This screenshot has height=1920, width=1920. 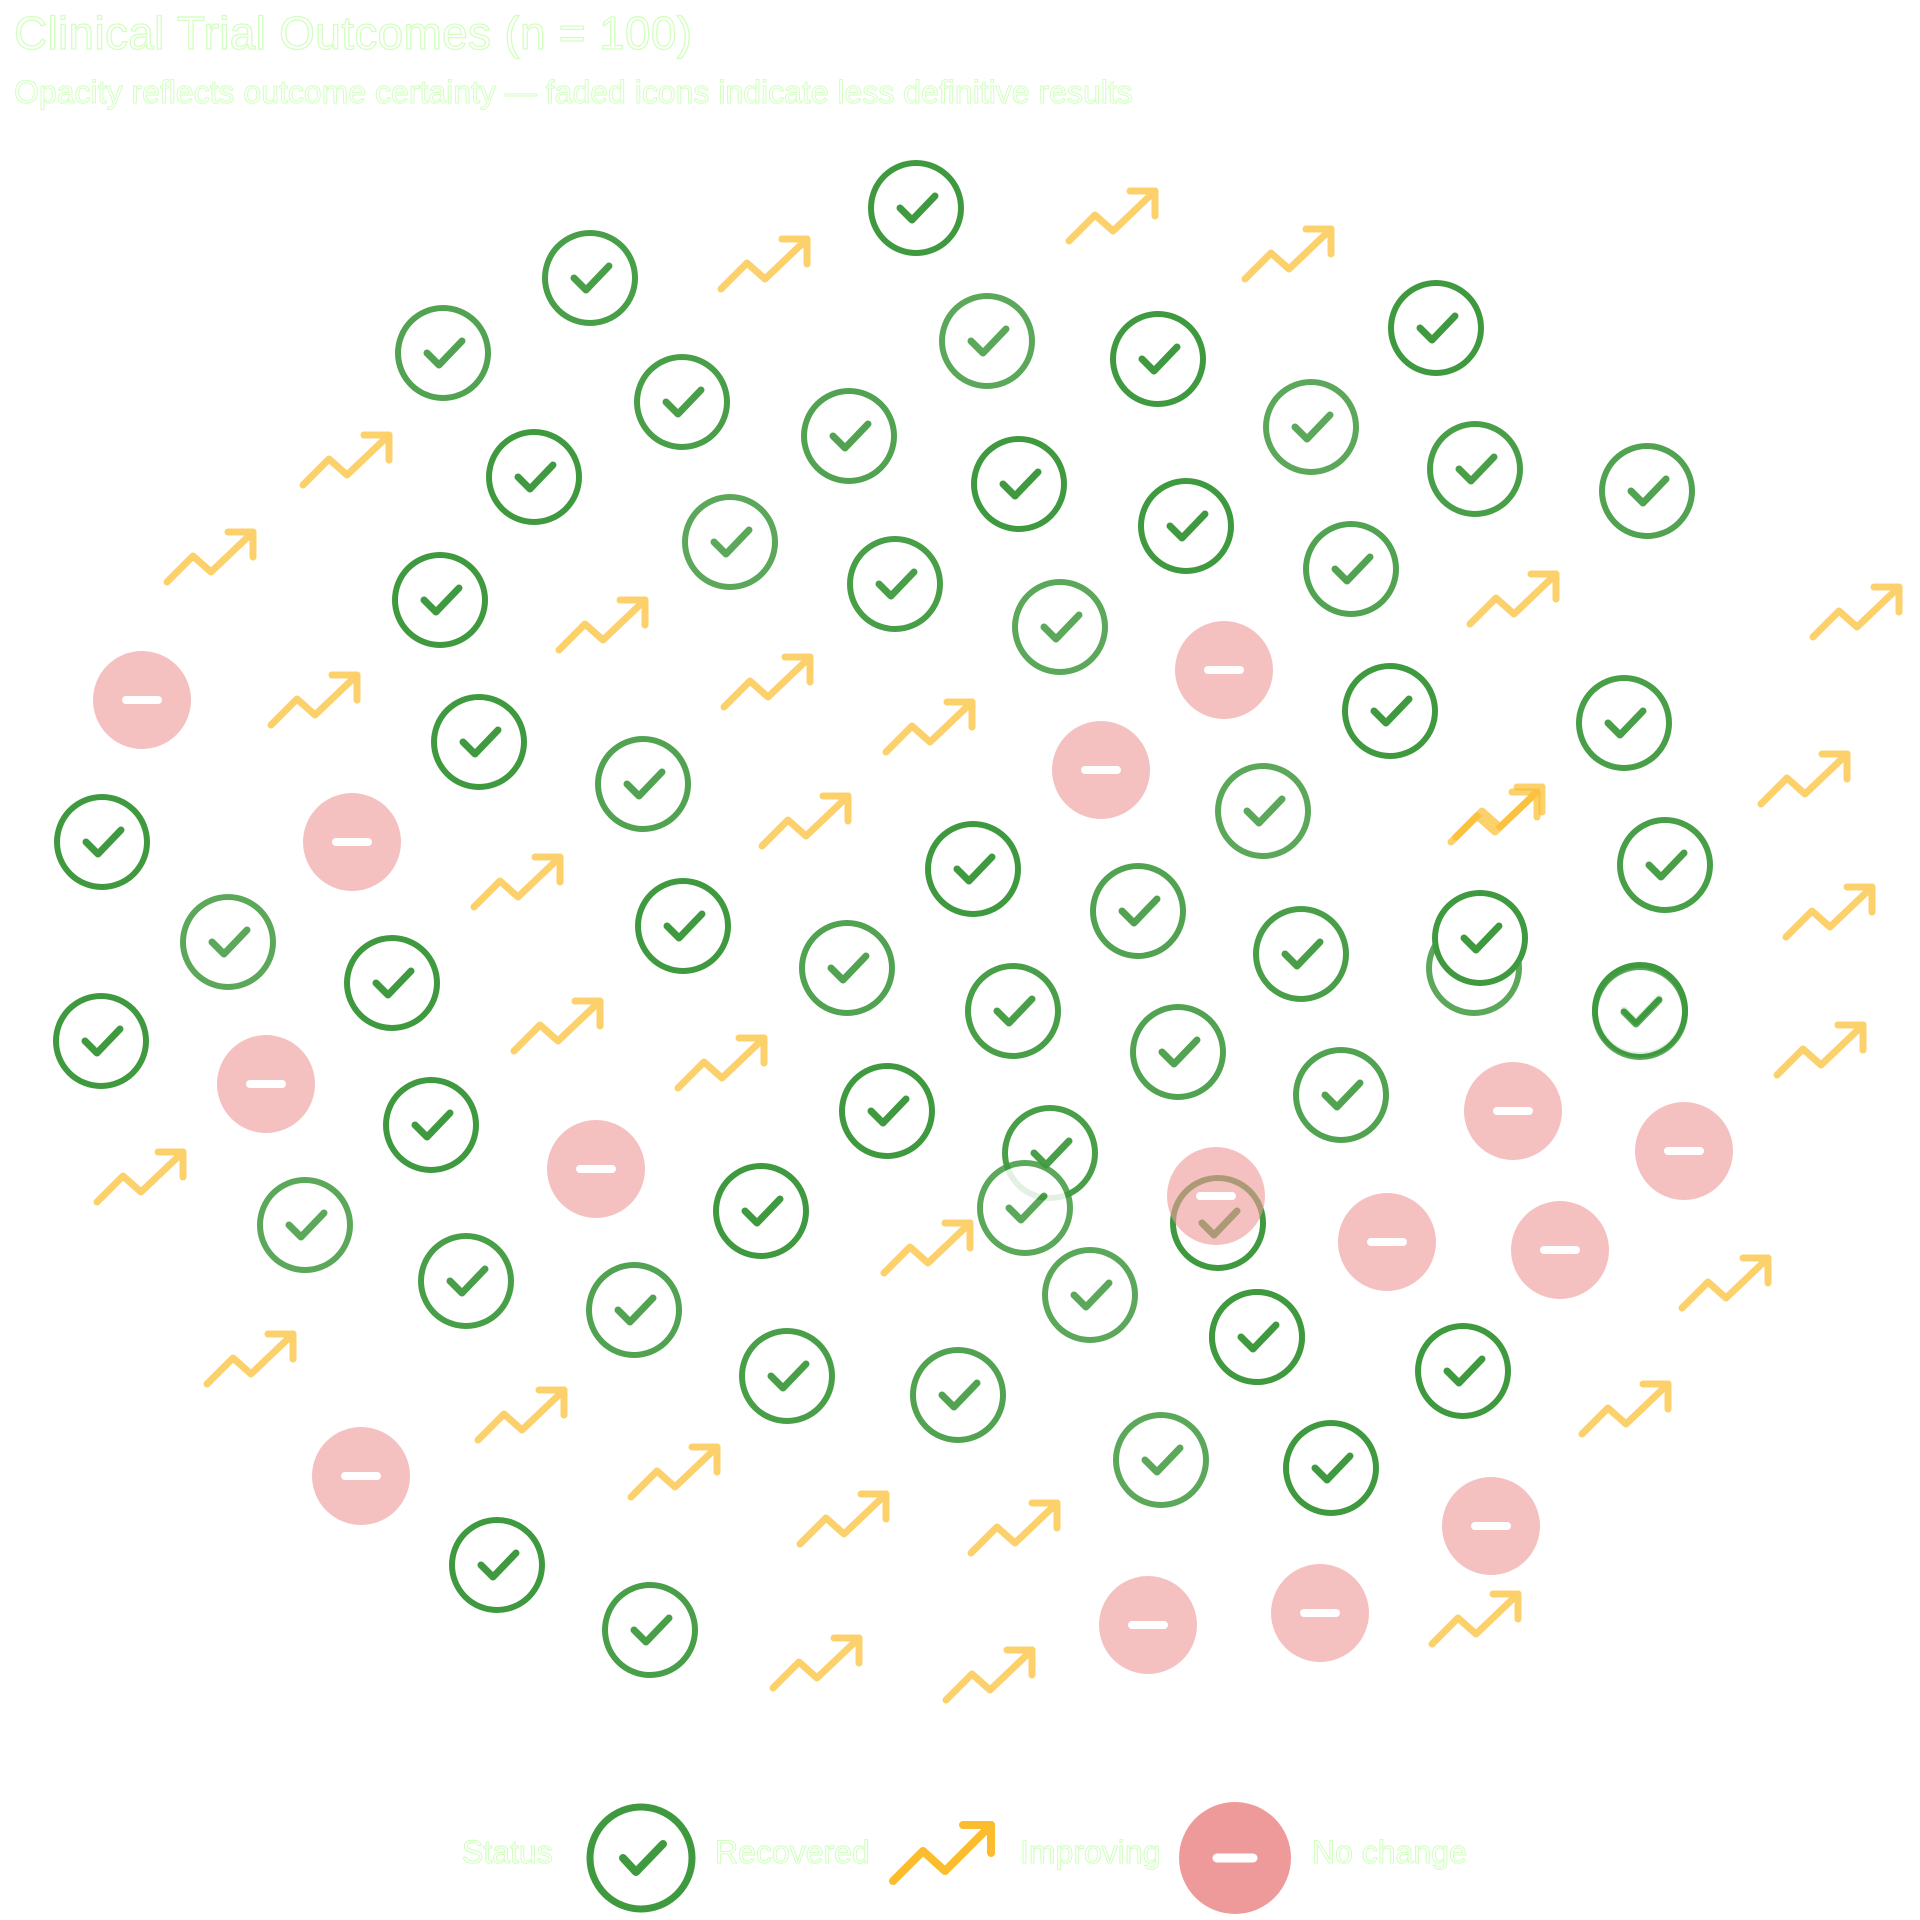 What do you see at coordinates (1090, 1852) in the screenshot?
I see `legend-label-improving: Improving` at bounding box center [1090, 1852].